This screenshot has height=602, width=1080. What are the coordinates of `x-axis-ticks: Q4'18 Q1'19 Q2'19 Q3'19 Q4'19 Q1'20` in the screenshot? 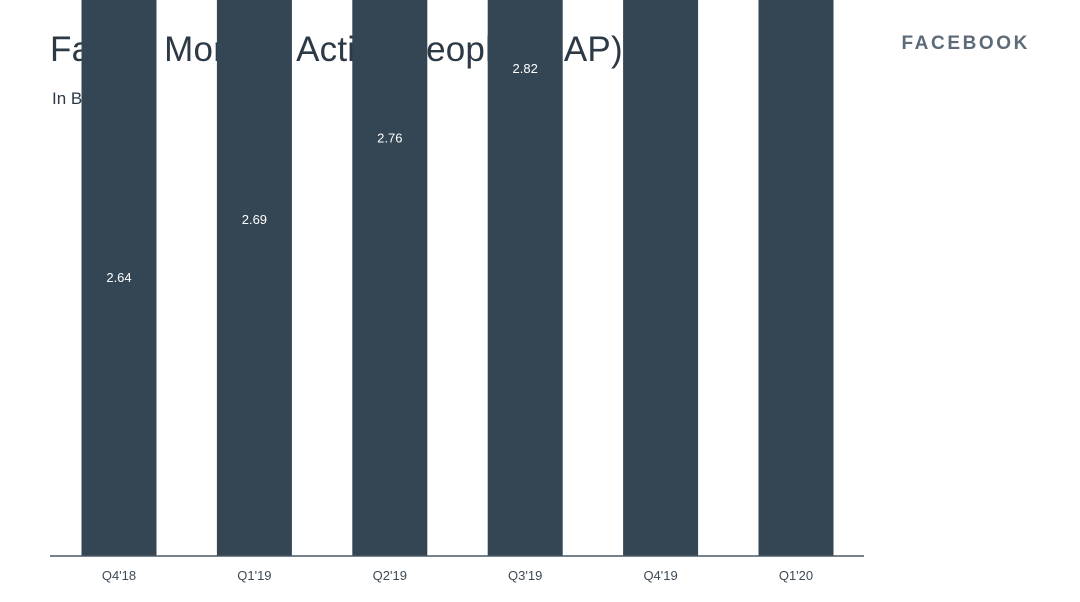 It's located at (457, 575).